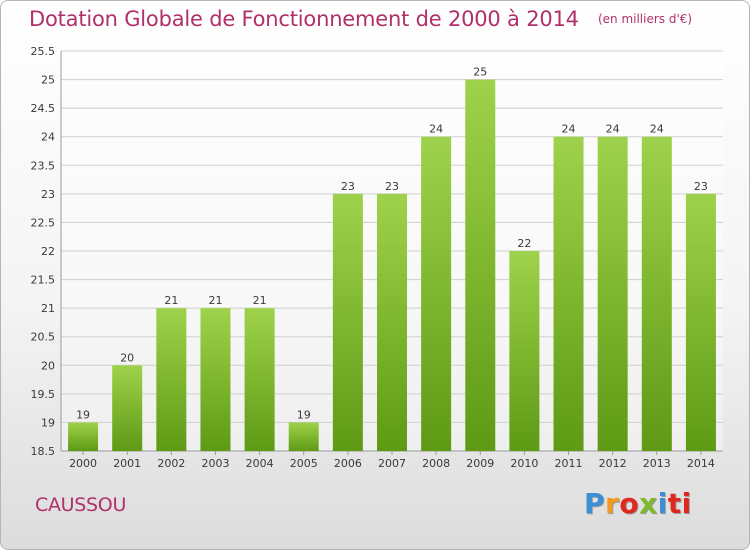 The image size is (750, 550). What do you see at coordinates (260, 463) in the screenshot?
I see `x-tick-label: 2004` at bounding box center [260, 463].